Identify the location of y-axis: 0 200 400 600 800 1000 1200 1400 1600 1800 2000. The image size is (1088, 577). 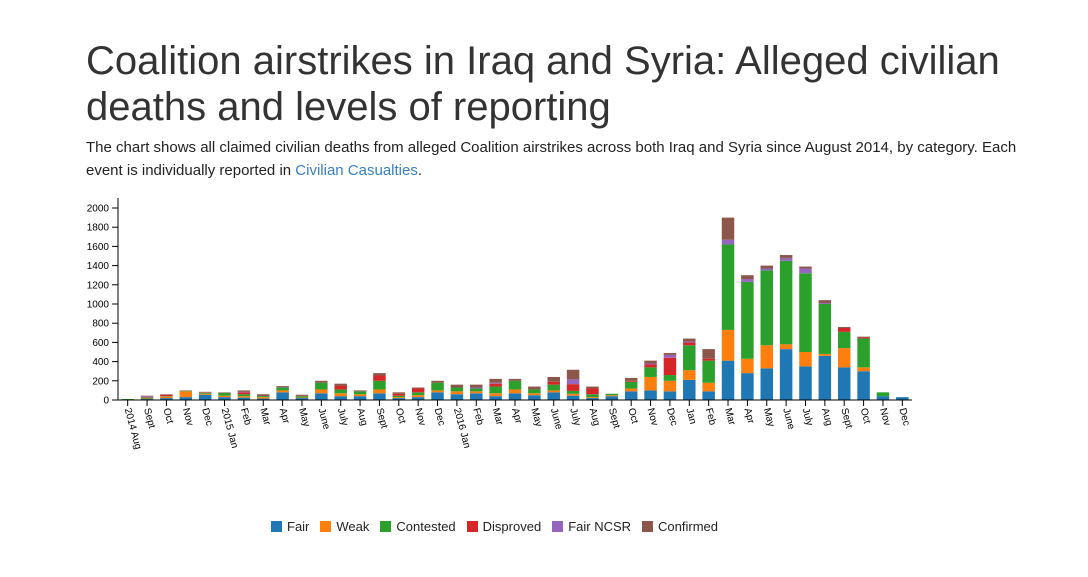
(103, 302).